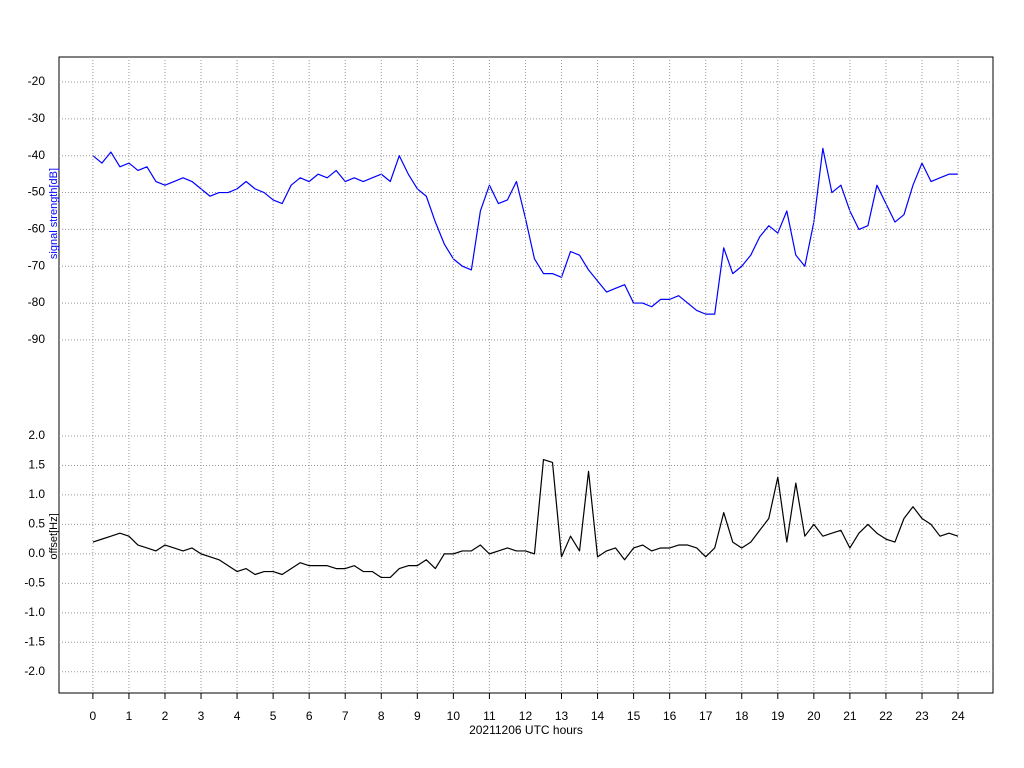 Image resolution: width=1024 pixels, height=768 pixels. Describe the element at coordinates (670, 716) in the screenshot. I see `x-tick-label: 16` at that location.